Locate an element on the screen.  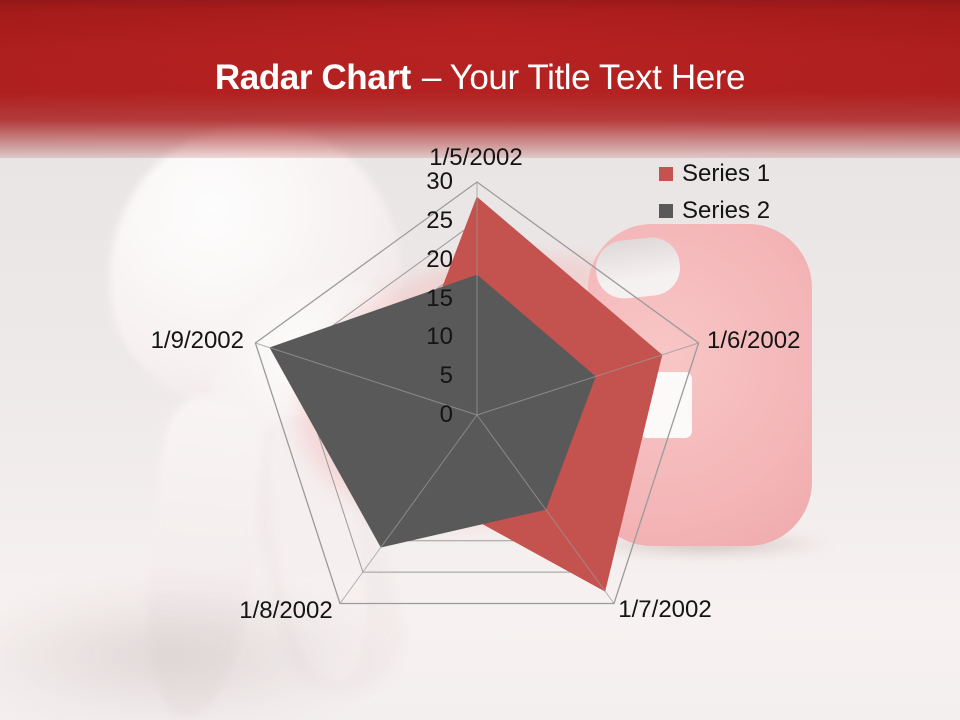
legend-item: Series 2 is located at coordinates (714, 211).